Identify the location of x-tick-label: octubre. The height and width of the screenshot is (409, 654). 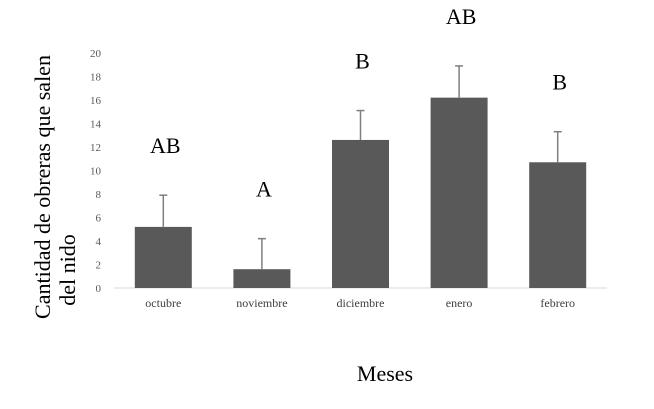
(163, 303).